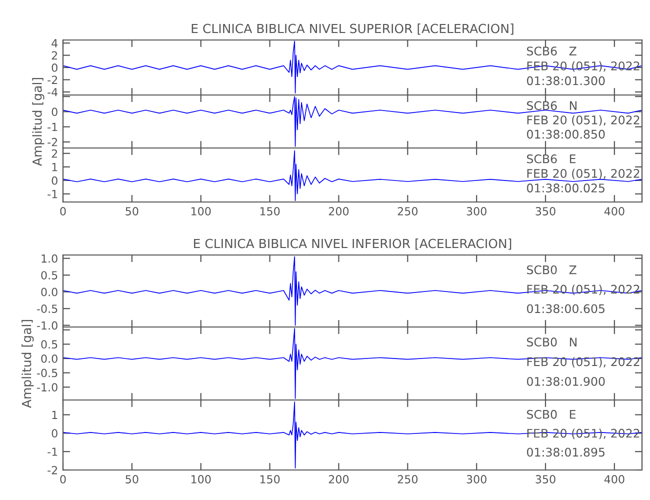 Image resolution: width=650 pixels, height=500 pixels. What do you see at coordinates (551, 269) in the screenshot?
I see `annotation: SCB0 Z` at bounding box center [551, 269].